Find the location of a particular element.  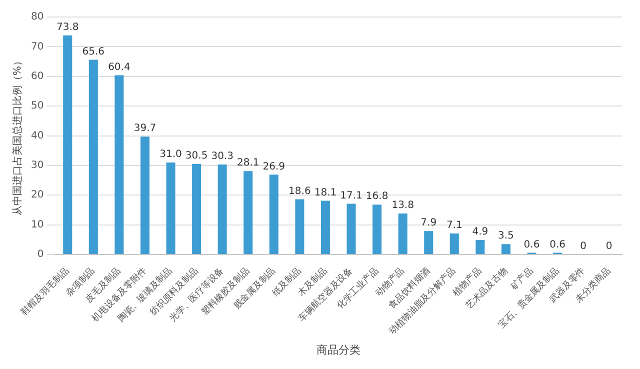

y-tick-label: 70 is located at coordinates (37, 46).